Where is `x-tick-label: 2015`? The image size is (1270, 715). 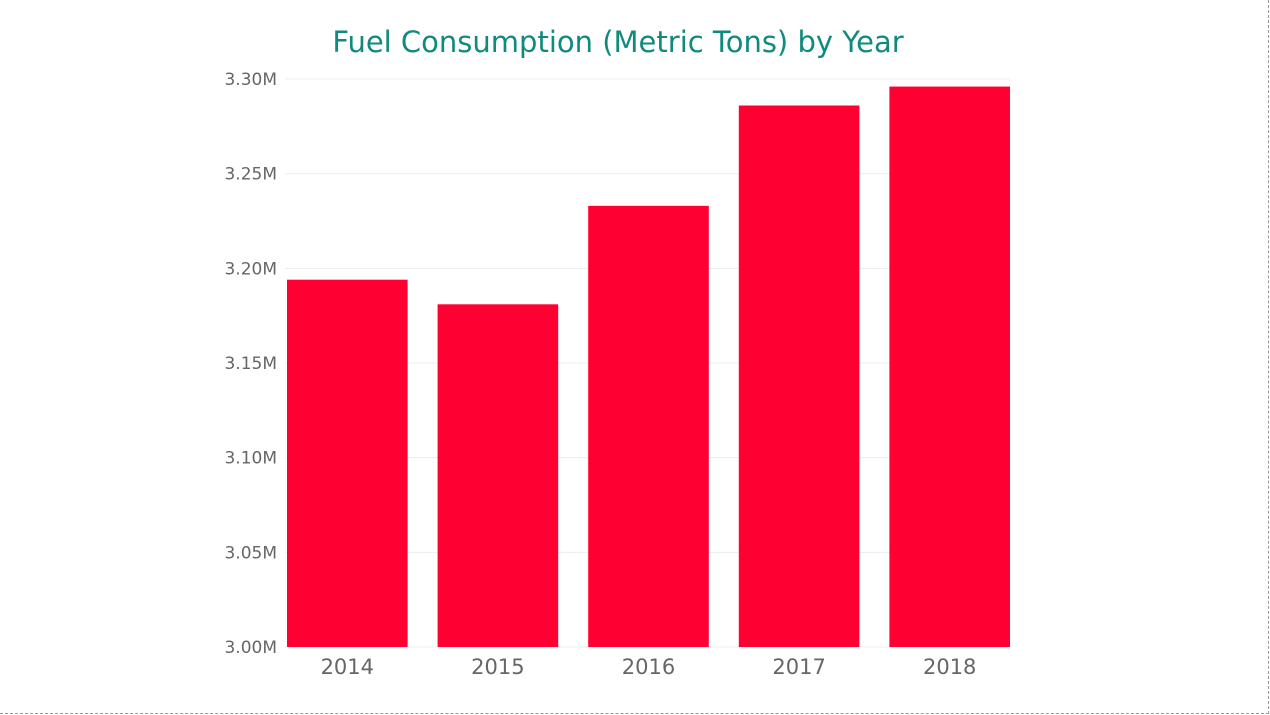
x-tick-label: 2015 is located at coordinates (497, 667).